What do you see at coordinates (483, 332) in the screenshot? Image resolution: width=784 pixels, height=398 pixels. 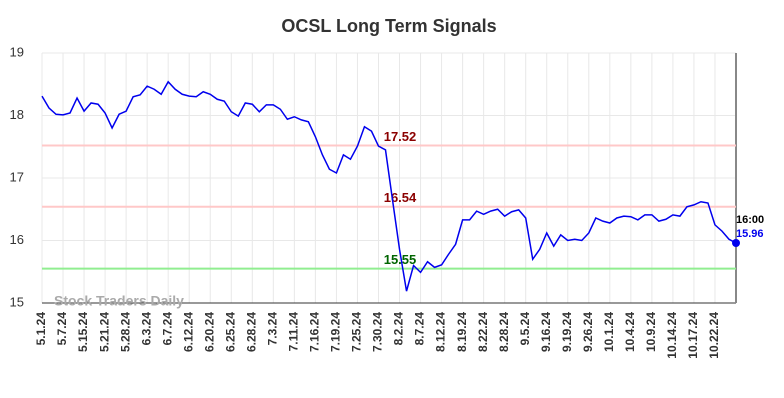 I see `x-tick-label: 8.22.24` at bounding box center [483, 332].